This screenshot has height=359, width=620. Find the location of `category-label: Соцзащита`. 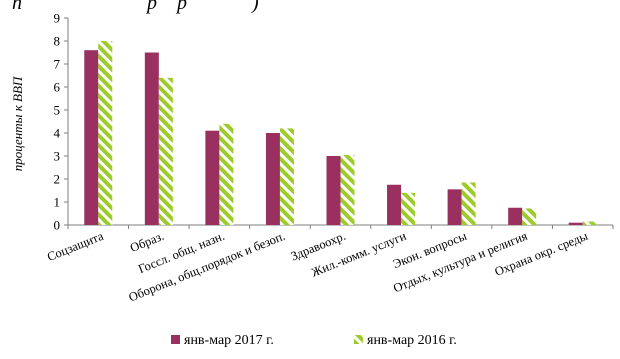

category-label: Соцзащита is located at coordinates (75, 246).